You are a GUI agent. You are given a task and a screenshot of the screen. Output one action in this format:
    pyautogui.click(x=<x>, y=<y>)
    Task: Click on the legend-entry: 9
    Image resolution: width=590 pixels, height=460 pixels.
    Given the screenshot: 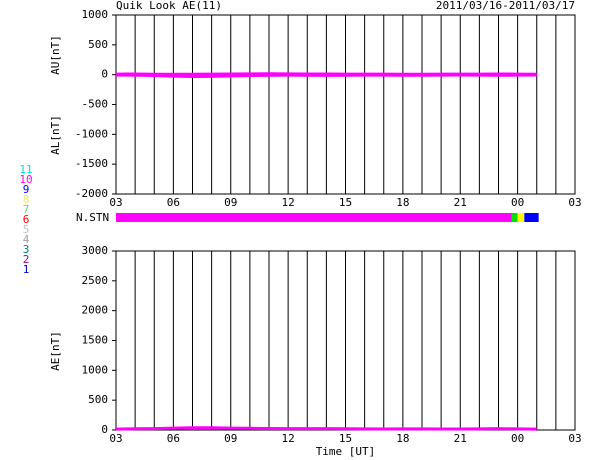 What is the action you would take?
    pyautogui.click(x=26, y=189)
    